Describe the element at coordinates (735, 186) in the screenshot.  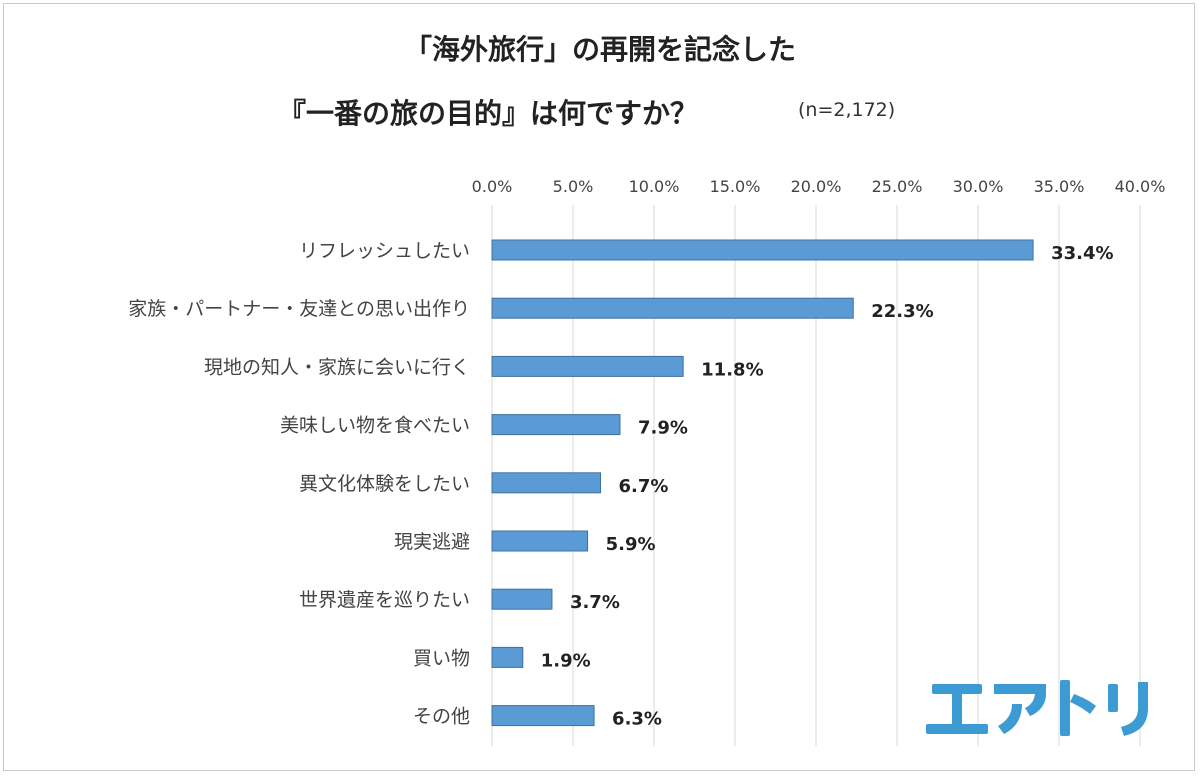
I see `x-tick-label: 15.0%` at that location.